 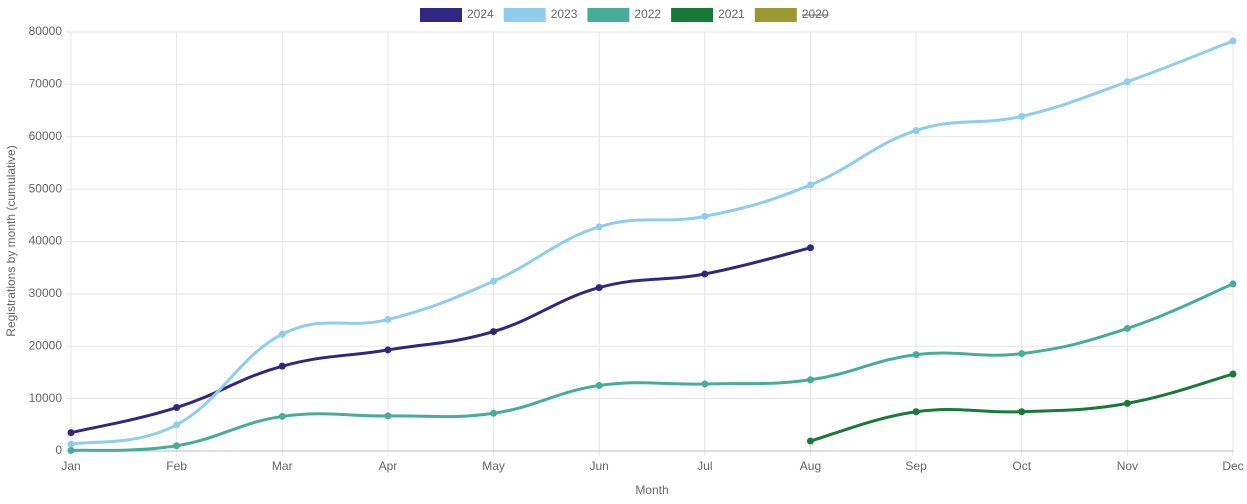 I want to click on y-tick-label: 10000, so click(x=46, y=398).